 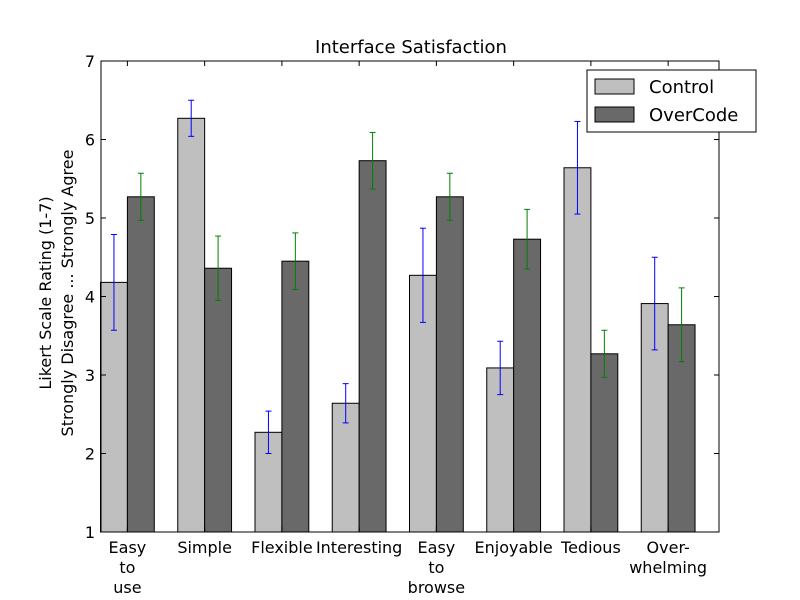 What do you see at coordinates (282, 547) in the screenshot?
I see `x-tick-label-2: Flexible` at bounding box center [282, 547].